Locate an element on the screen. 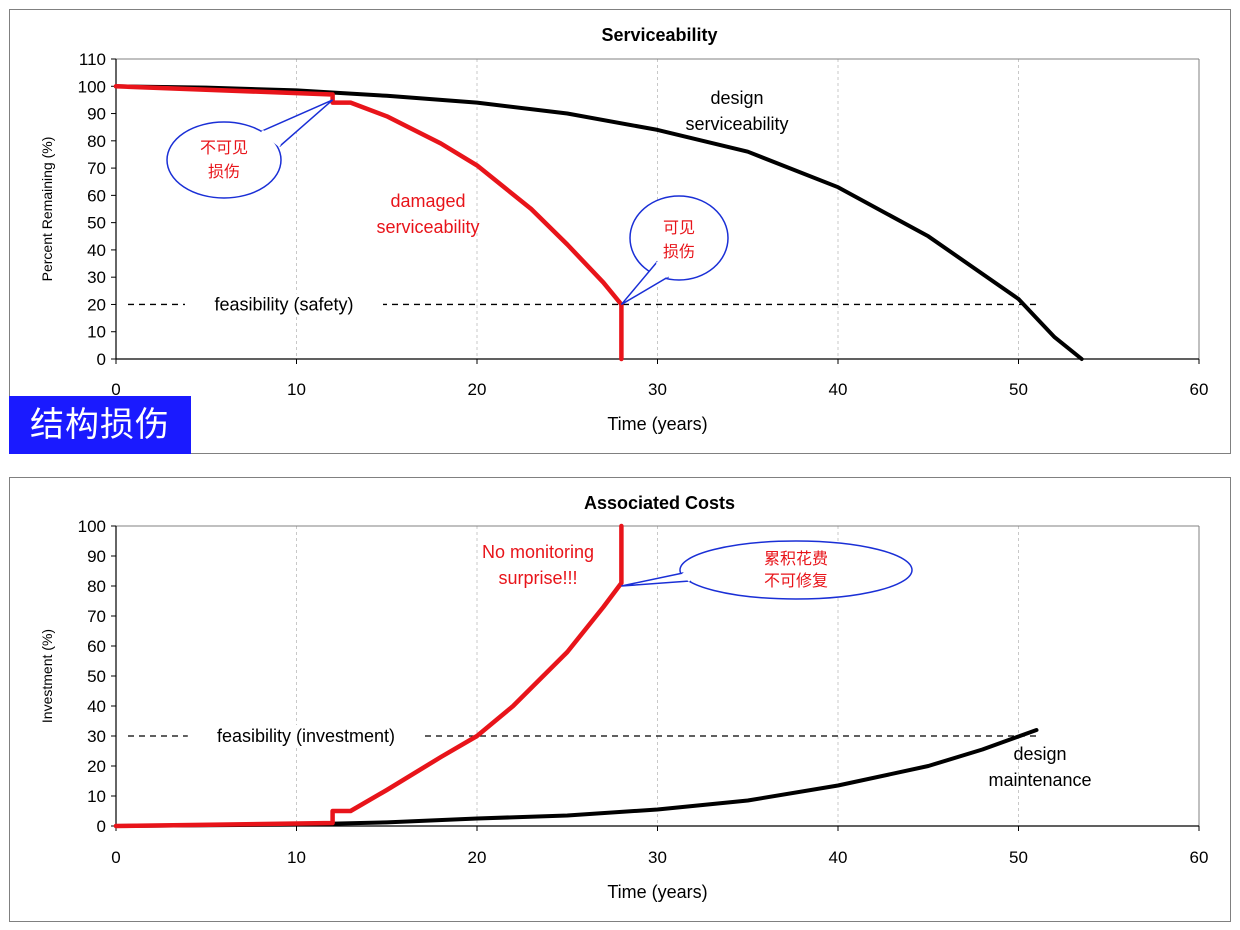  annotation-text: 可见 is located at coordinates (679, 228).